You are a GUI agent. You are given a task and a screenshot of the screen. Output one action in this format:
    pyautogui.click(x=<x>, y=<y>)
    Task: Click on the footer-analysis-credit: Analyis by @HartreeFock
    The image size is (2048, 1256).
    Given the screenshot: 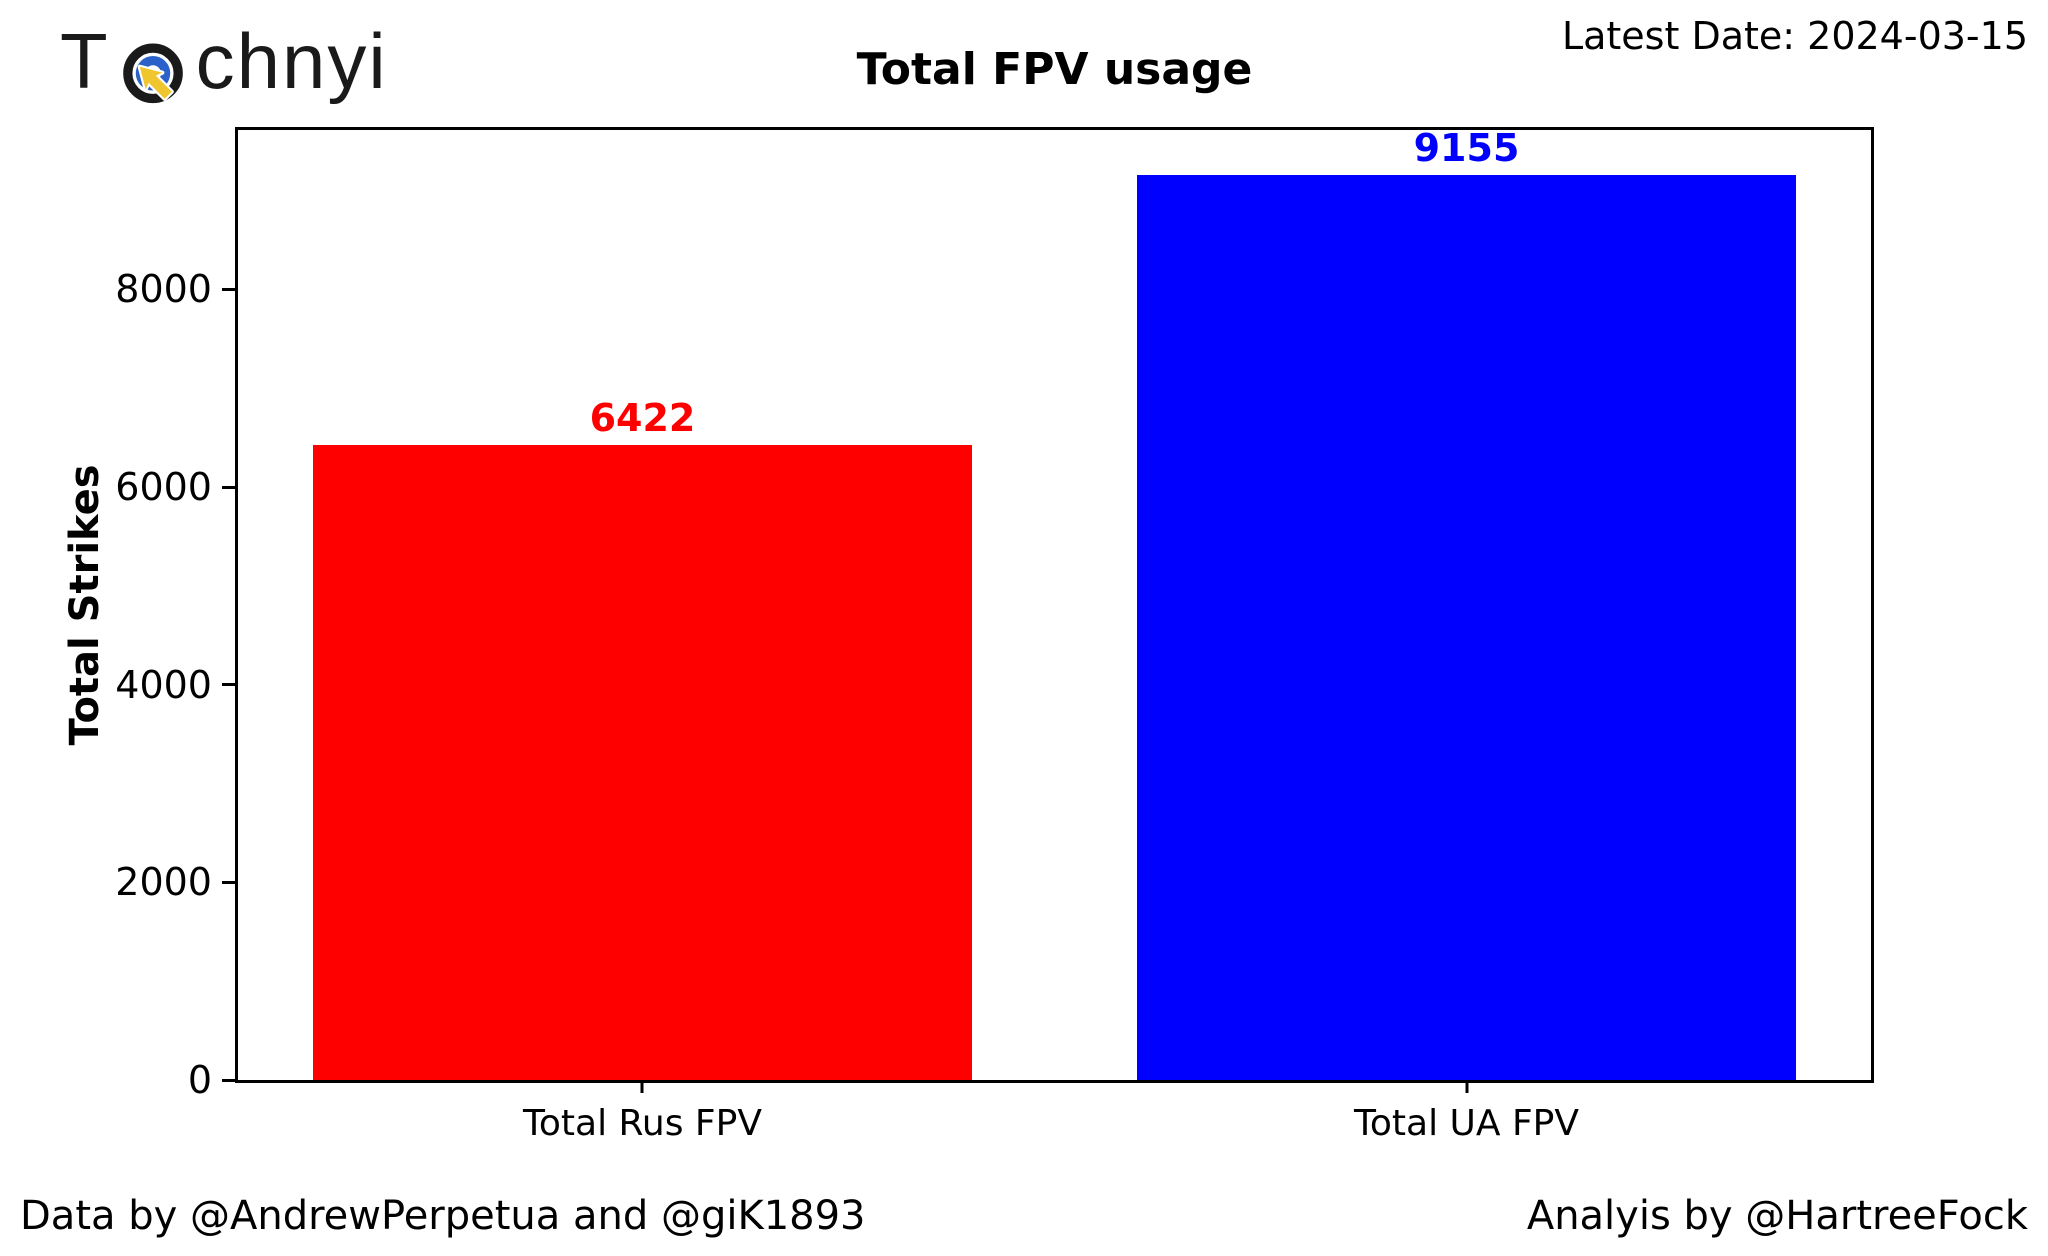 What is the action you would take?
    pyautogui.click(x=1777, y=1216)
    